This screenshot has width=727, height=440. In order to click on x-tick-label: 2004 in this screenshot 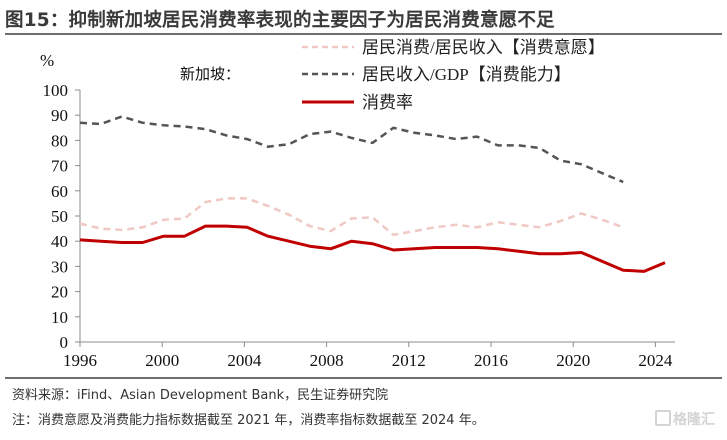, I will do `click(244, 360)`.